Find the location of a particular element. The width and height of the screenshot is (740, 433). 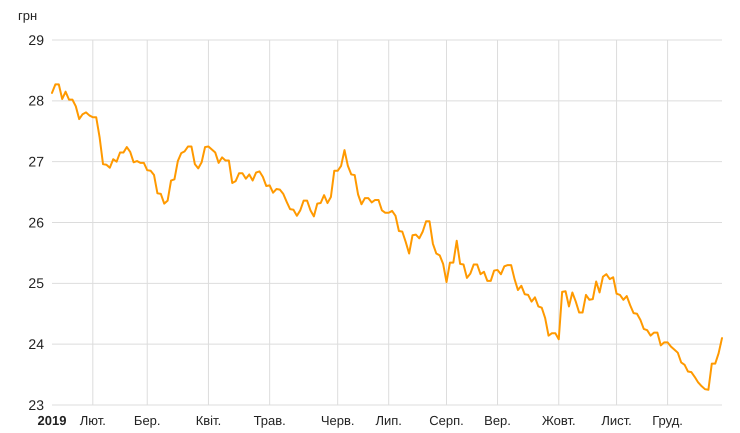

x-tick-label: Бер. is located at coordinates (147, 420).